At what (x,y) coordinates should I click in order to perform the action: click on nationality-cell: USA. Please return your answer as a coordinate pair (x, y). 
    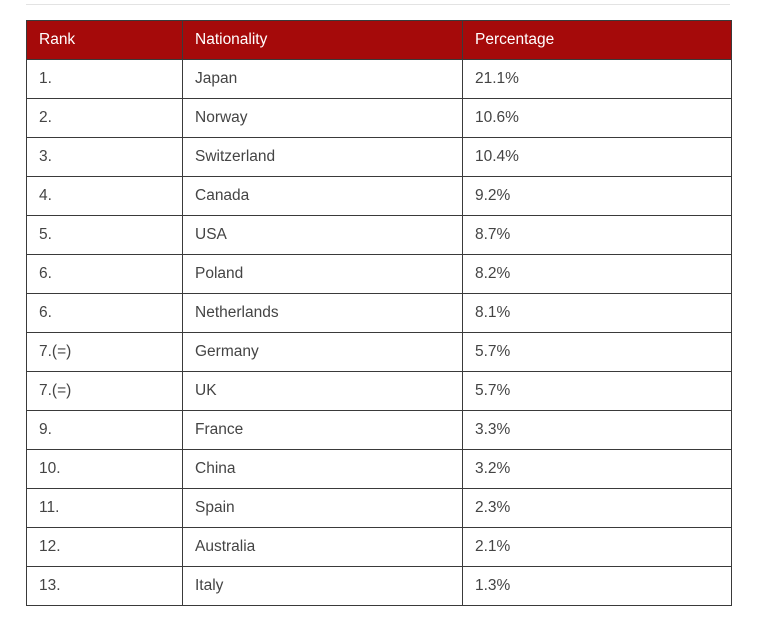
    Looking at the image, I should click on (322, 235).